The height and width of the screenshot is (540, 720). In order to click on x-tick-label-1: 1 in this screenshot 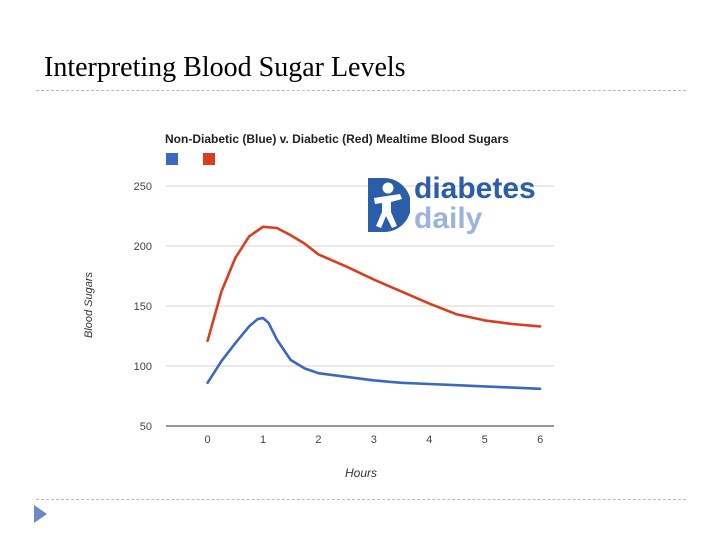, I will do `click(263, 440)`.